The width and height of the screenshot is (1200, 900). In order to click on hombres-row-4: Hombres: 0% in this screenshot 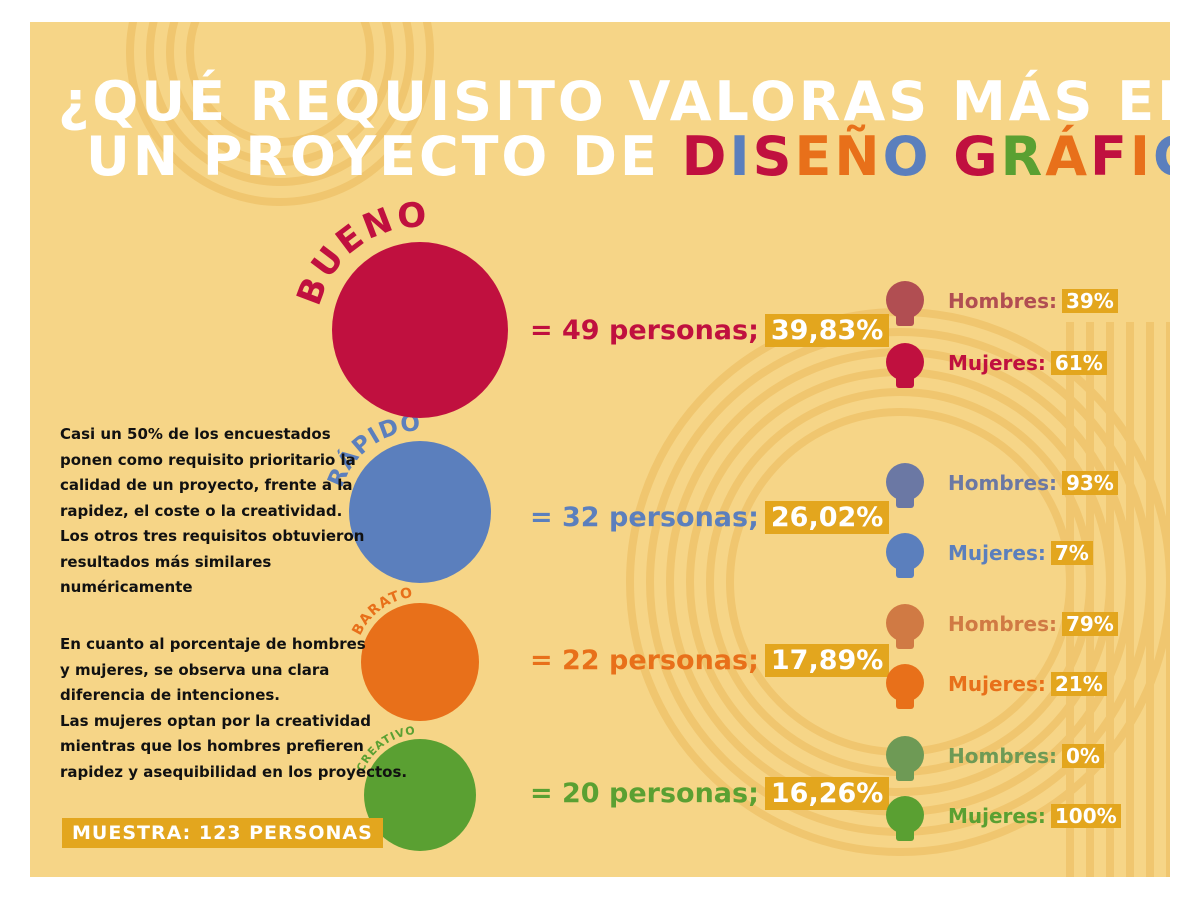, I will do `click(1026, 756)`.